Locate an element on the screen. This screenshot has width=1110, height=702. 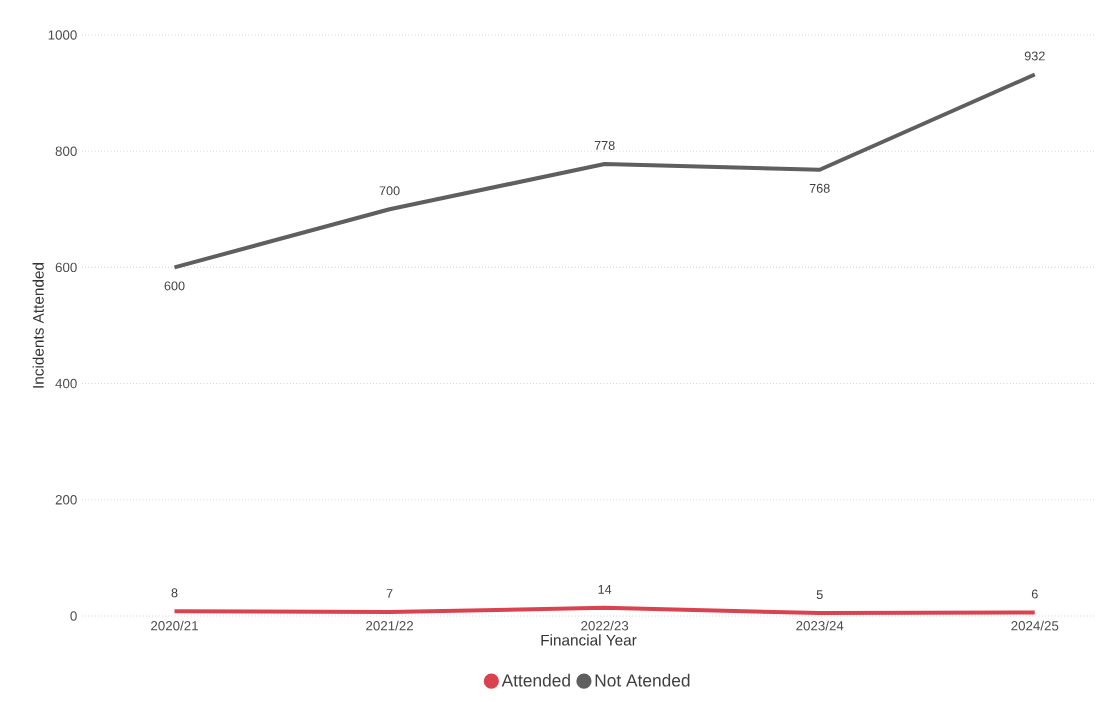
data-label: 5 is located at coordinates (819, 595).